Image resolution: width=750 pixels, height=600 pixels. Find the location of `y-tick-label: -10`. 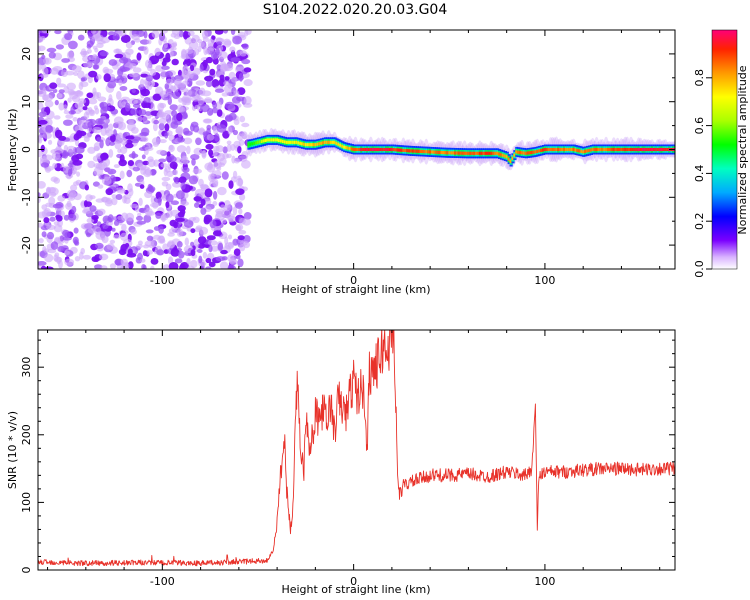

y-tick-label: -10 is located at coordinates (26, 197).